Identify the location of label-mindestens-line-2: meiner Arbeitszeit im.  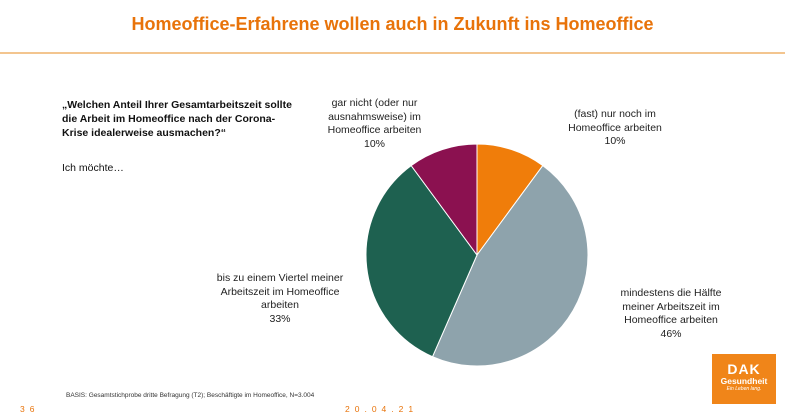
(671, 306).